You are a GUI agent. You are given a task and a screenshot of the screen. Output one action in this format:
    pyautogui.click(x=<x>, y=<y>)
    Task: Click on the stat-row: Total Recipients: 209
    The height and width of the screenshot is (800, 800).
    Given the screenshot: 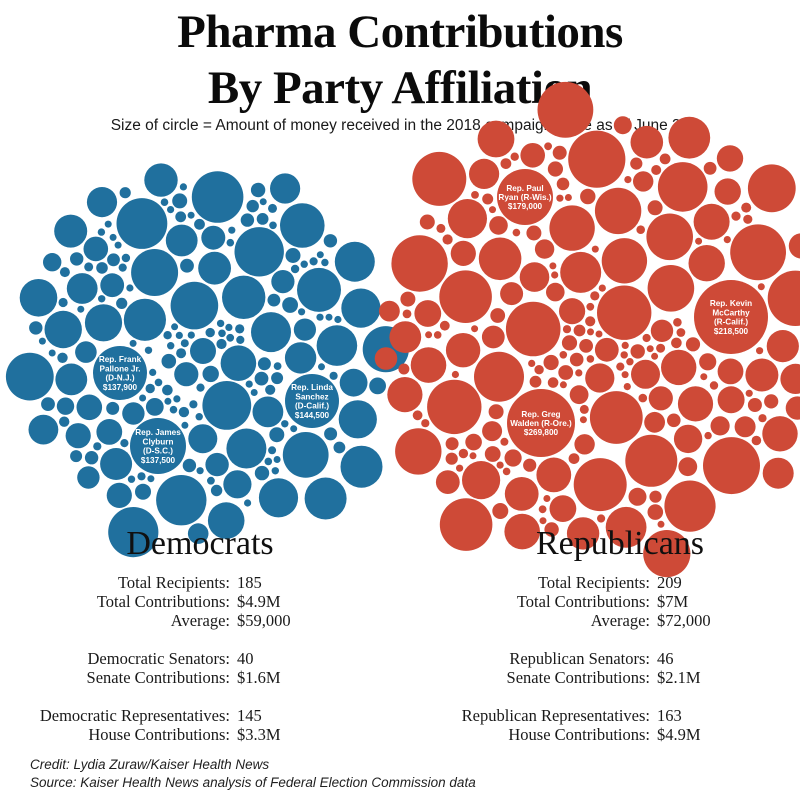 What is the action you would take?
    pyautogui.click(x=600, y=582)
    